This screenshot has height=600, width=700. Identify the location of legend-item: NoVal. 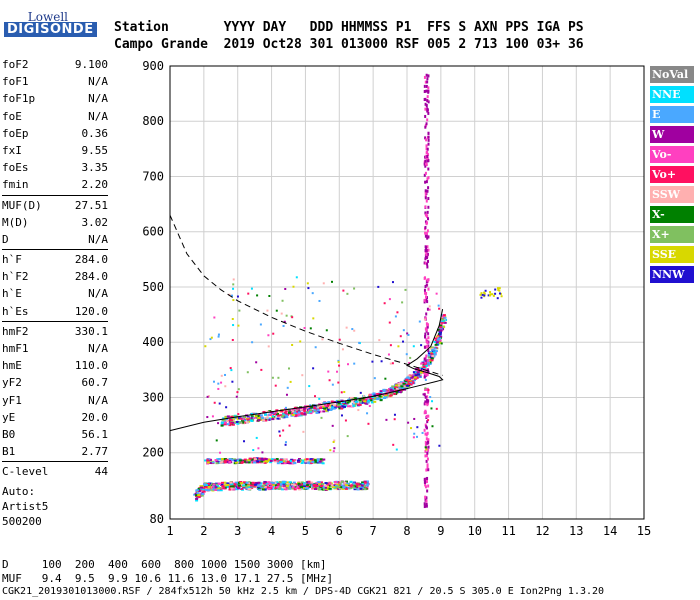
(672, 74).